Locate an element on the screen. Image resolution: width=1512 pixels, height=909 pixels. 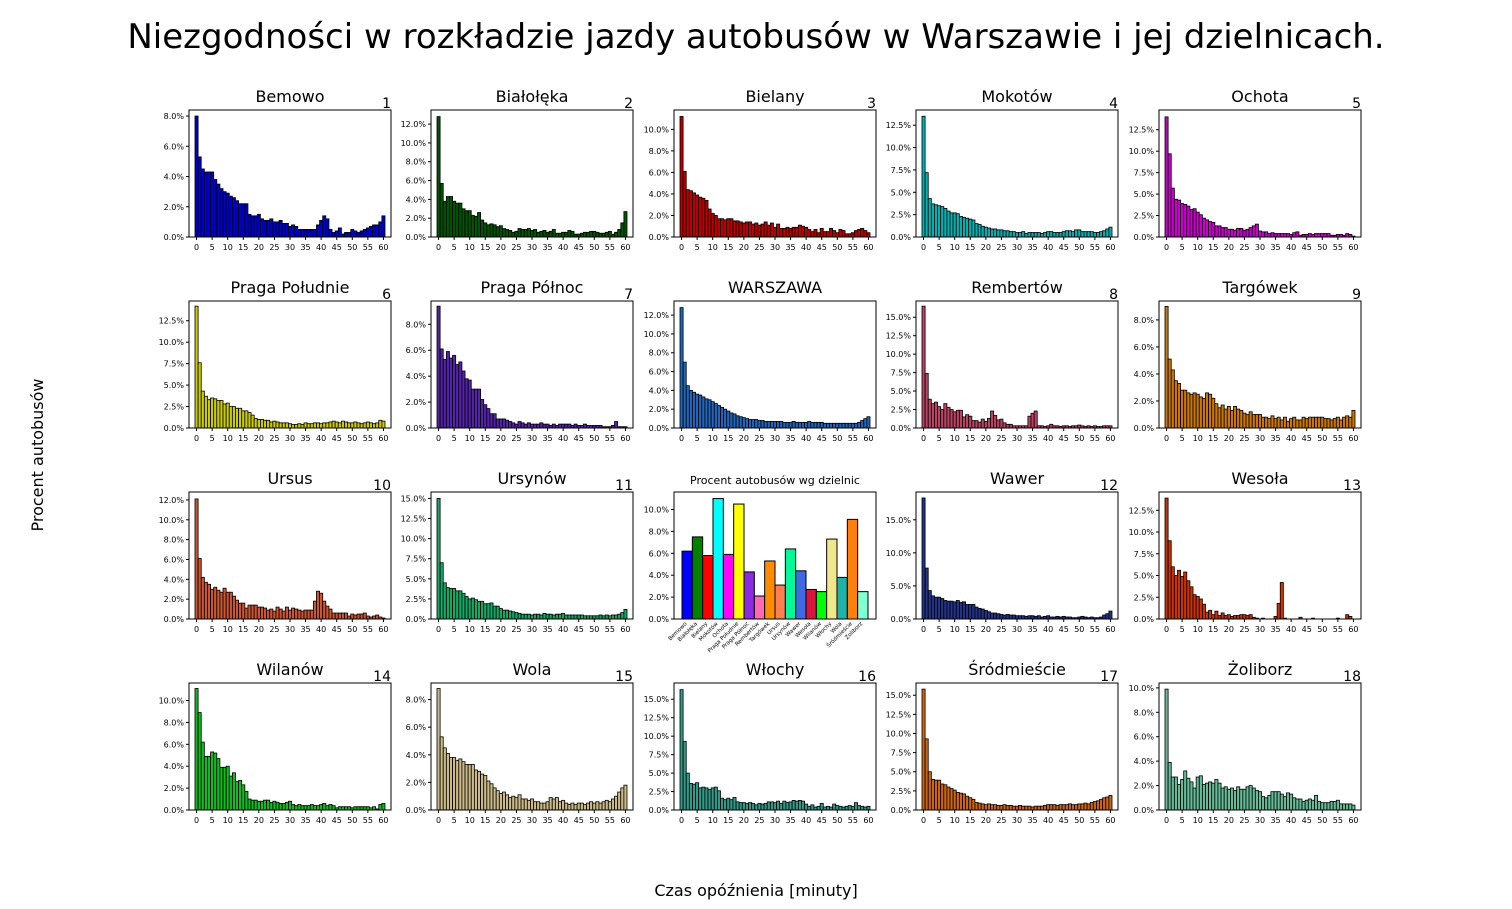
x-tick-label: 55 is located at coordinates (368, 438).